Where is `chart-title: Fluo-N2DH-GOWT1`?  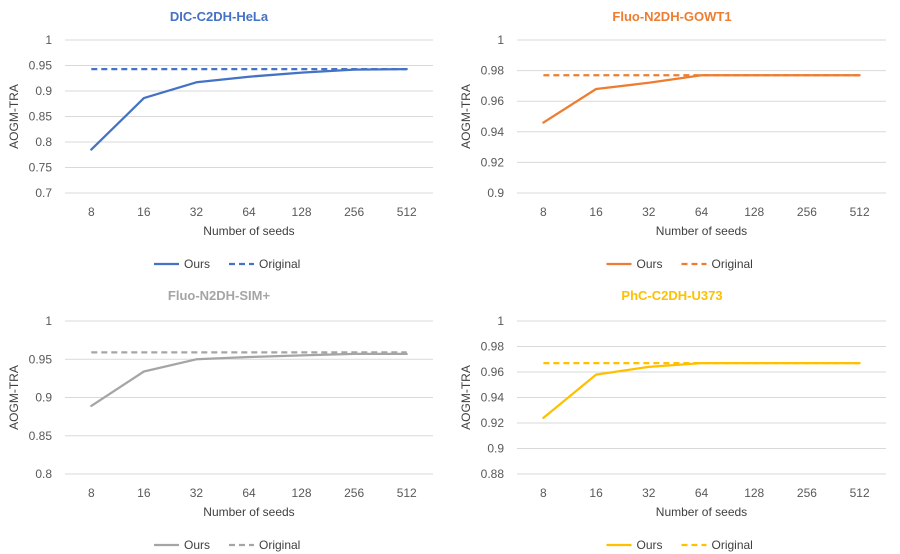 chart-title: Fluo-N2DH-GOWT1 is located at coordinates (671, 16).